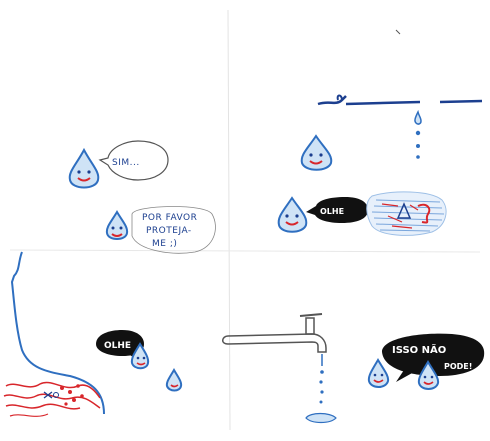  What do you see at coordinates (406, 213) in the screenshot?
I see `polluted-water` at bounding box center [406, 213].